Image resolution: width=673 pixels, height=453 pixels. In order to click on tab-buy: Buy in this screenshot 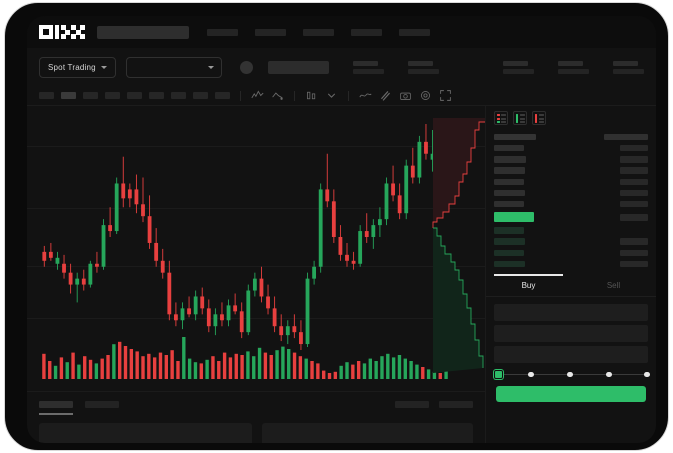, I will do `click(528, 285)`.